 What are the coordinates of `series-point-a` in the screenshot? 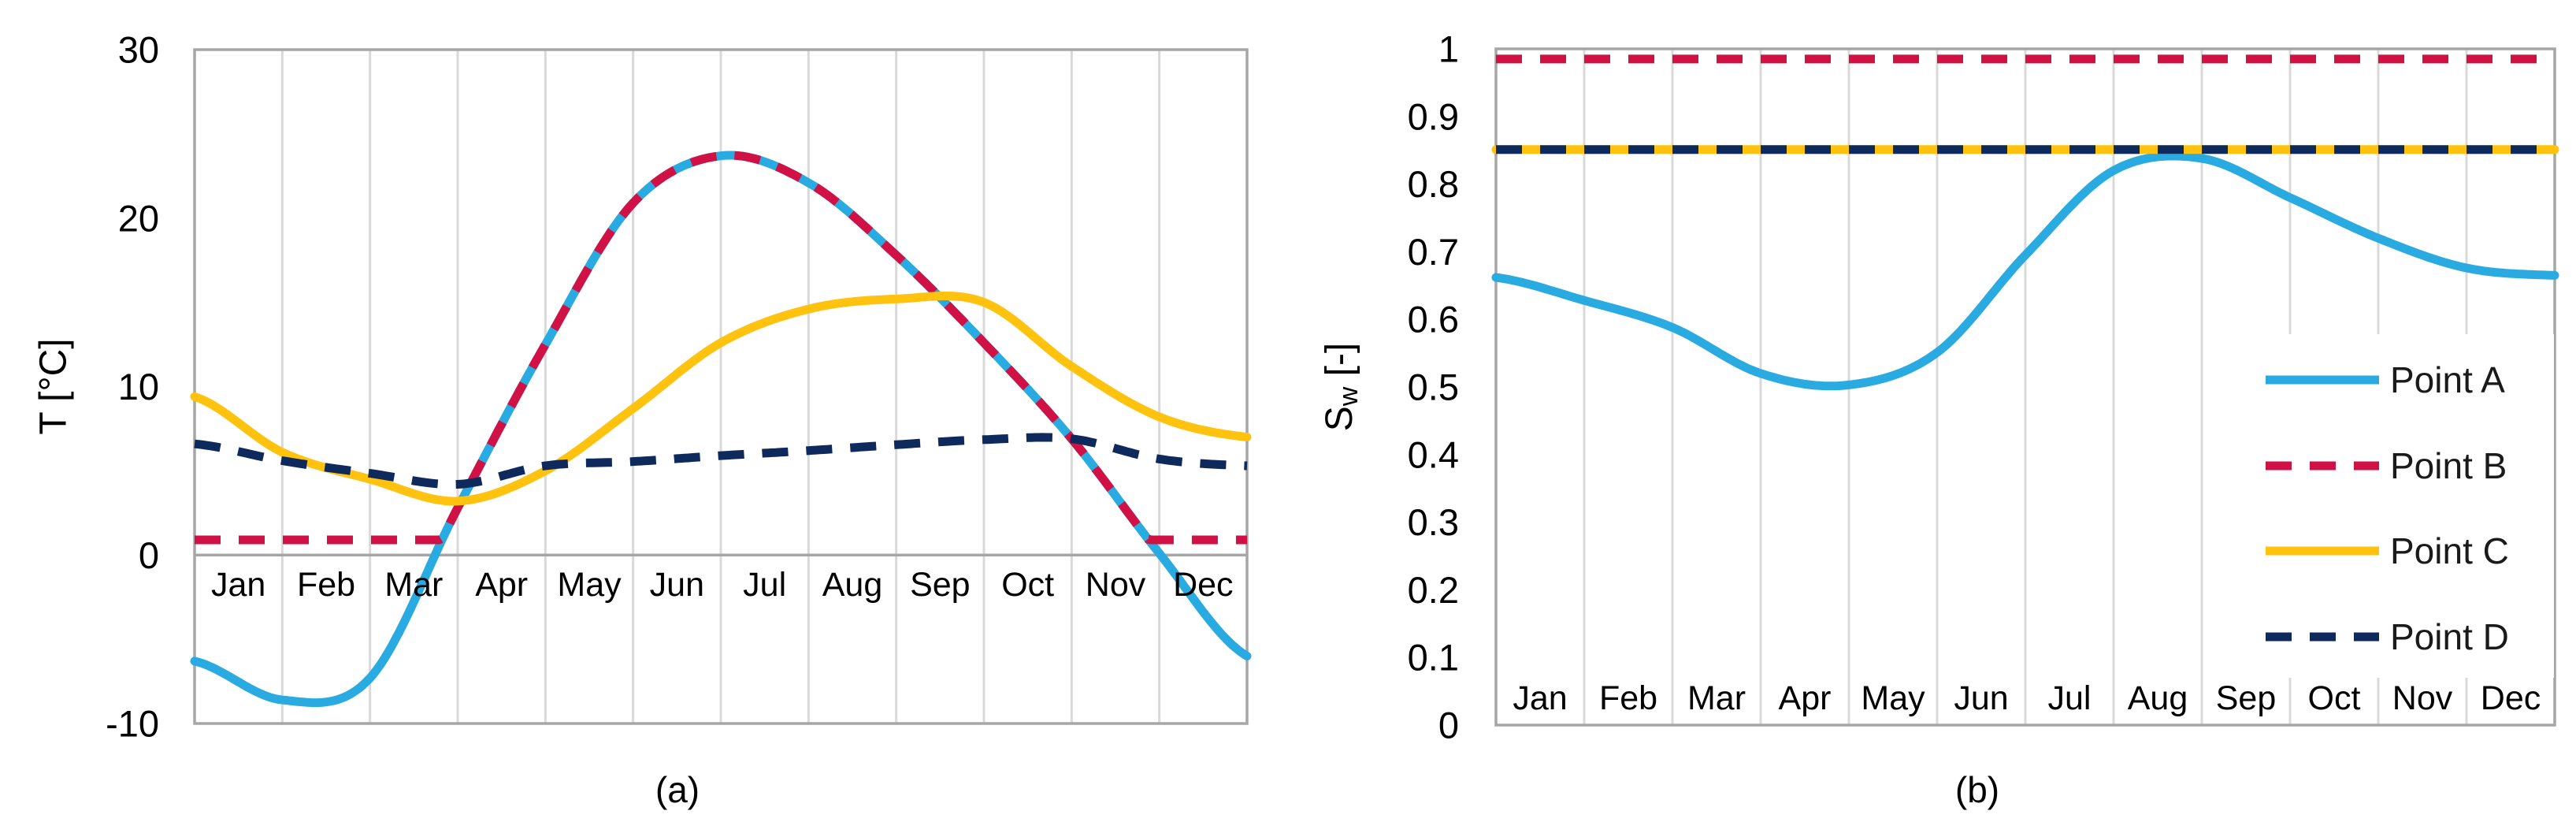 It's located at (2025, 271).